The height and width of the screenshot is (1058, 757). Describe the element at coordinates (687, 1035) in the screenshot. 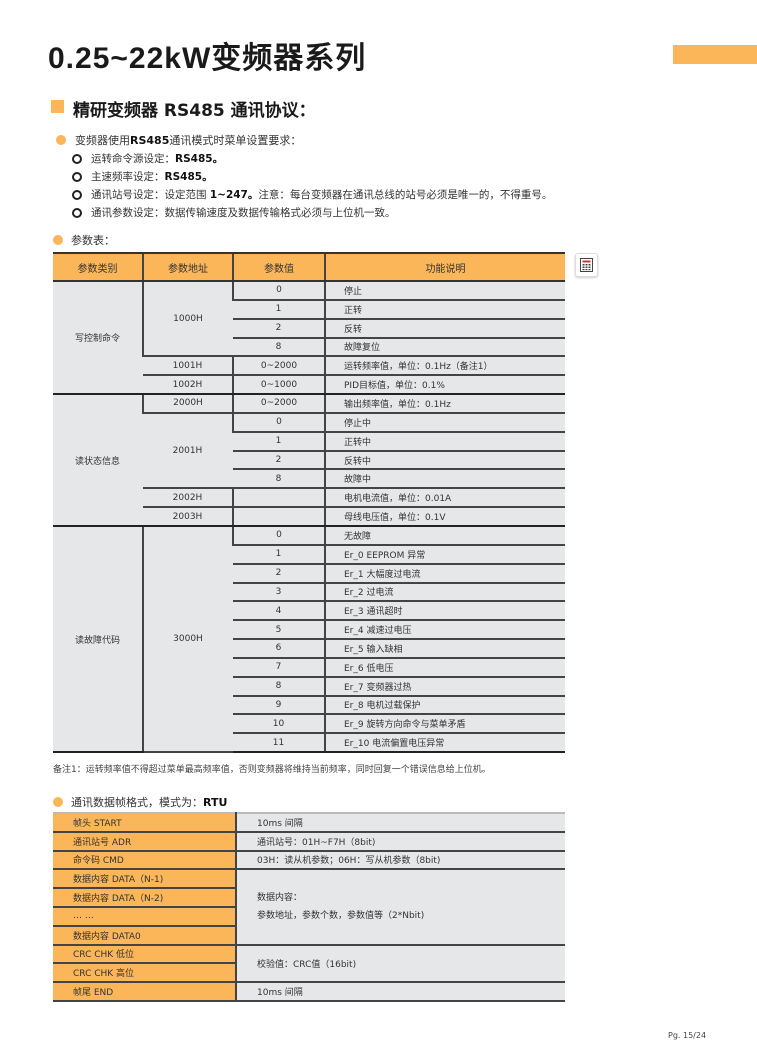

I see `page-number: Pg. 15/24` at that location.